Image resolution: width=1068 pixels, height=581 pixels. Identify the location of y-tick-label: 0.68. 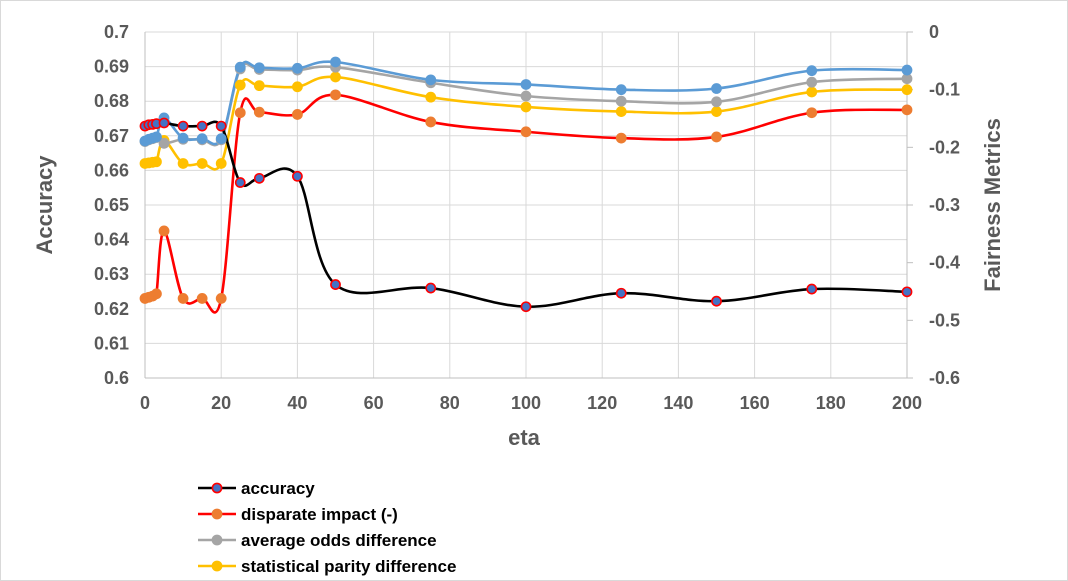
(111, 101).